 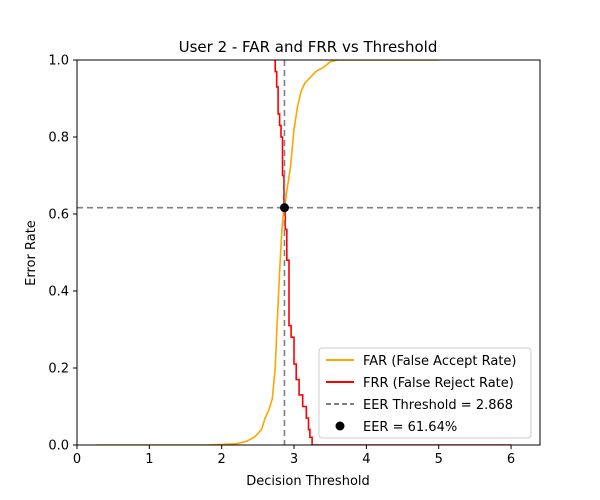 I want to click on x-tick-label: 0, so click(x=77, y=459).